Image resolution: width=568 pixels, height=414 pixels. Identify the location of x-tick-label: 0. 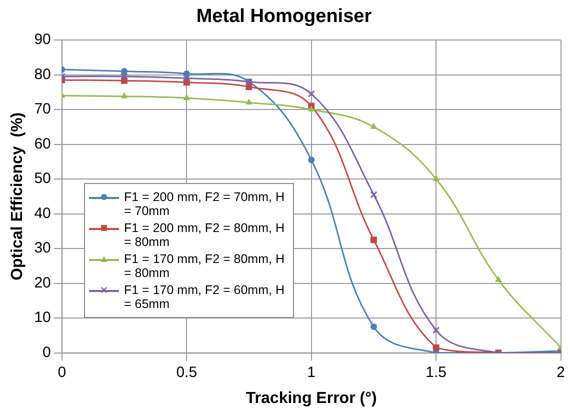
(62, 372).